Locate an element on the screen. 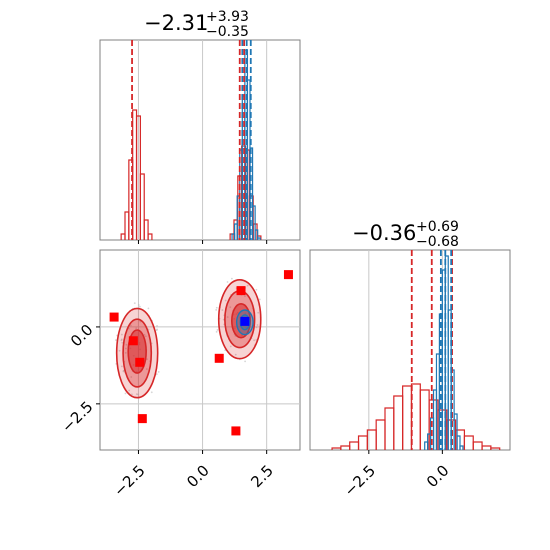 This screenshot has height=550, width=550. bl-xtick-label: 2.5 is located at coordinates (262, 477).